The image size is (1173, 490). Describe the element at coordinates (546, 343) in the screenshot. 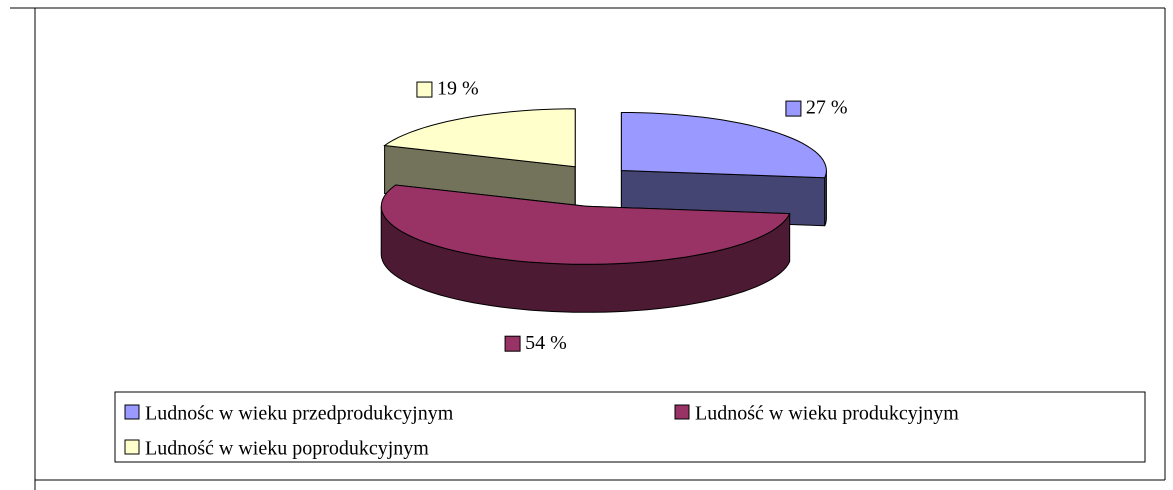

I see `data-label: 54 %` at that location.